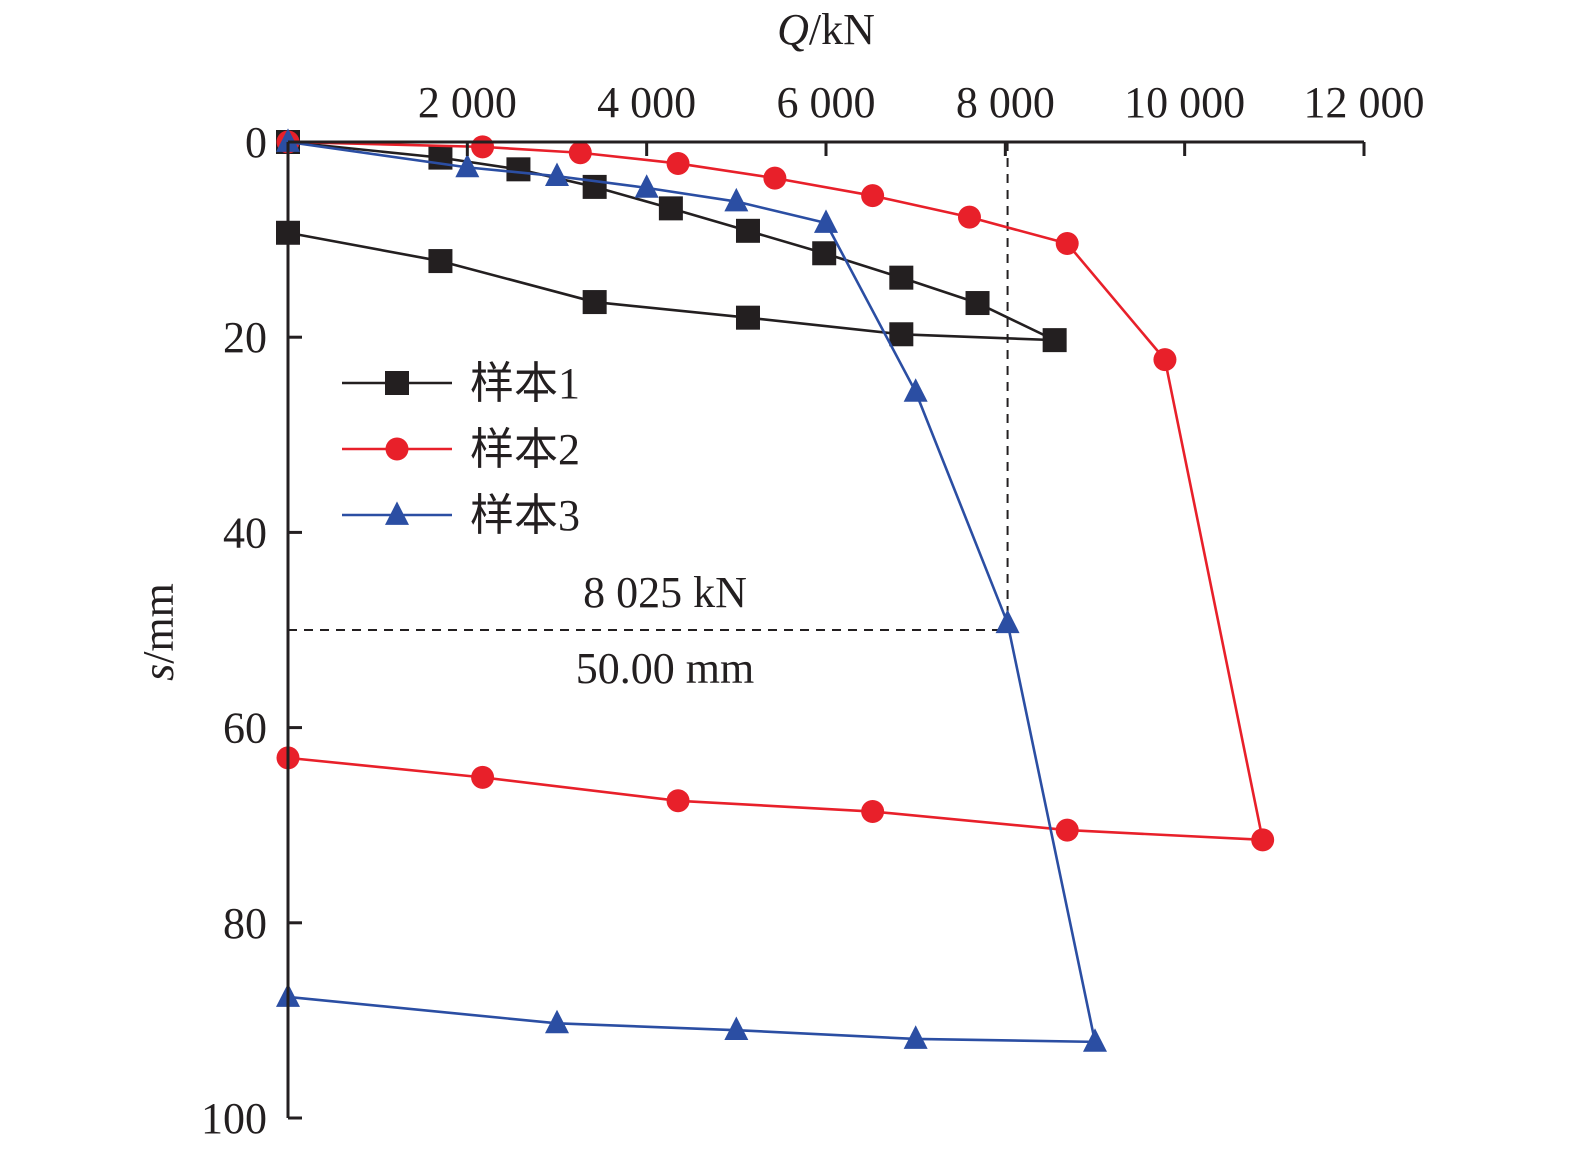  I want to click on legend-label: 样本3, so click(525, 515).